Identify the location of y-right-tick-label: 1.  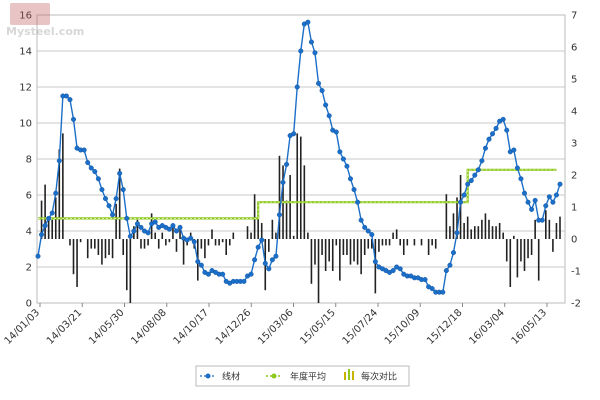
(574, 208).